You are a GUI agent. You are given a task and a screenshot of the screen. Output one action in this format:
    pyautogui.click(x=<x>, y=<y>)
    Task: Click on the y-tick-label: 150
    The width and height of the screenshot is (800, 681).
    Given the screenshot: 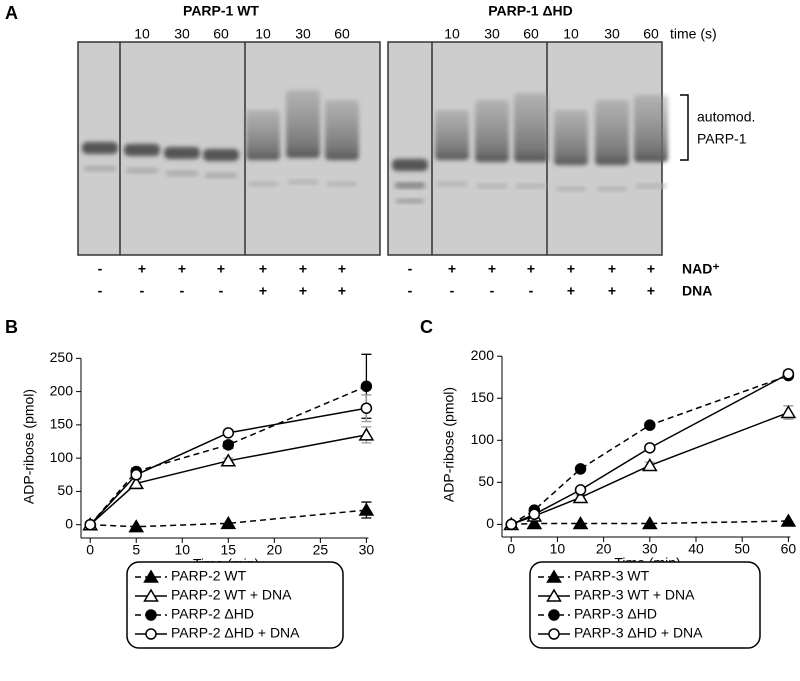 What is the action you would take?
    pyautogui.click(x=483, y=397)
    